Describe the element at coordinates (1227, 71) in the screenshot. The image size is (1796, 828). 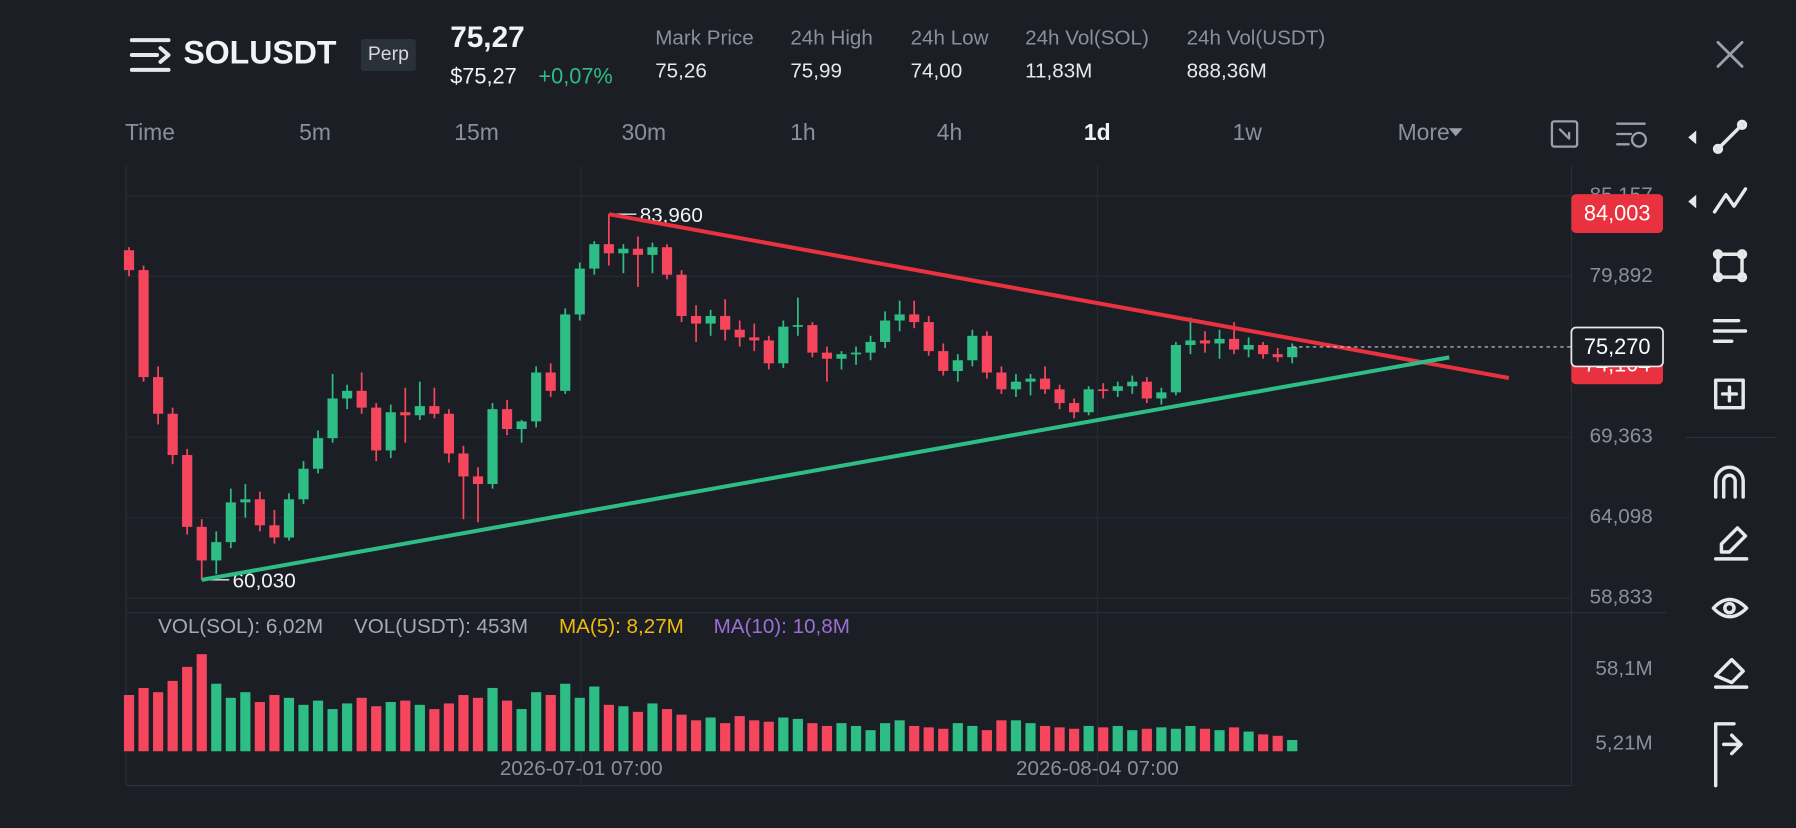
I see `stat-value: 888,36M` at that location.